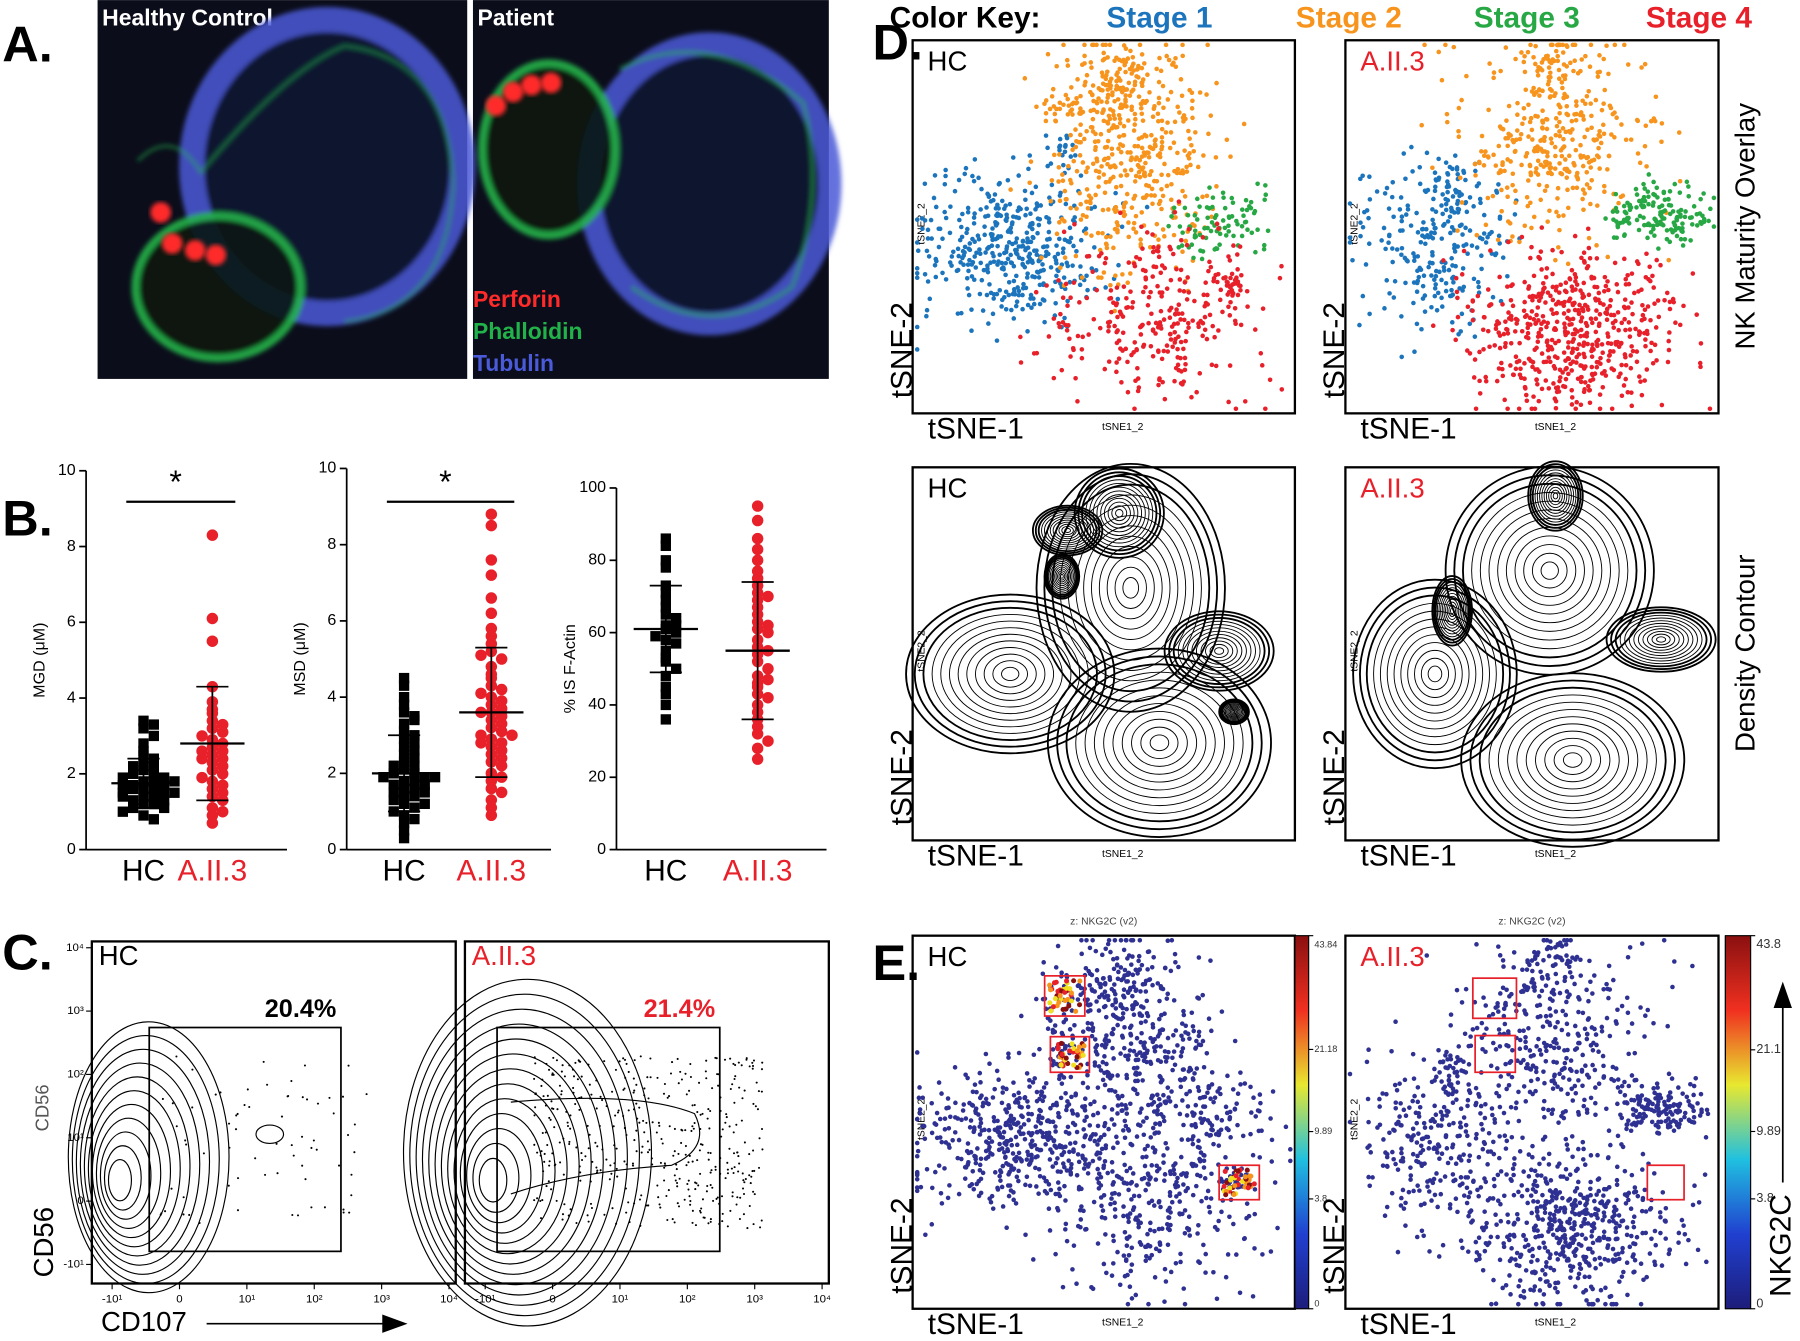 This screenshot has width=1800, height=1341. I want to click on category-label: HC, so click(665, 870).